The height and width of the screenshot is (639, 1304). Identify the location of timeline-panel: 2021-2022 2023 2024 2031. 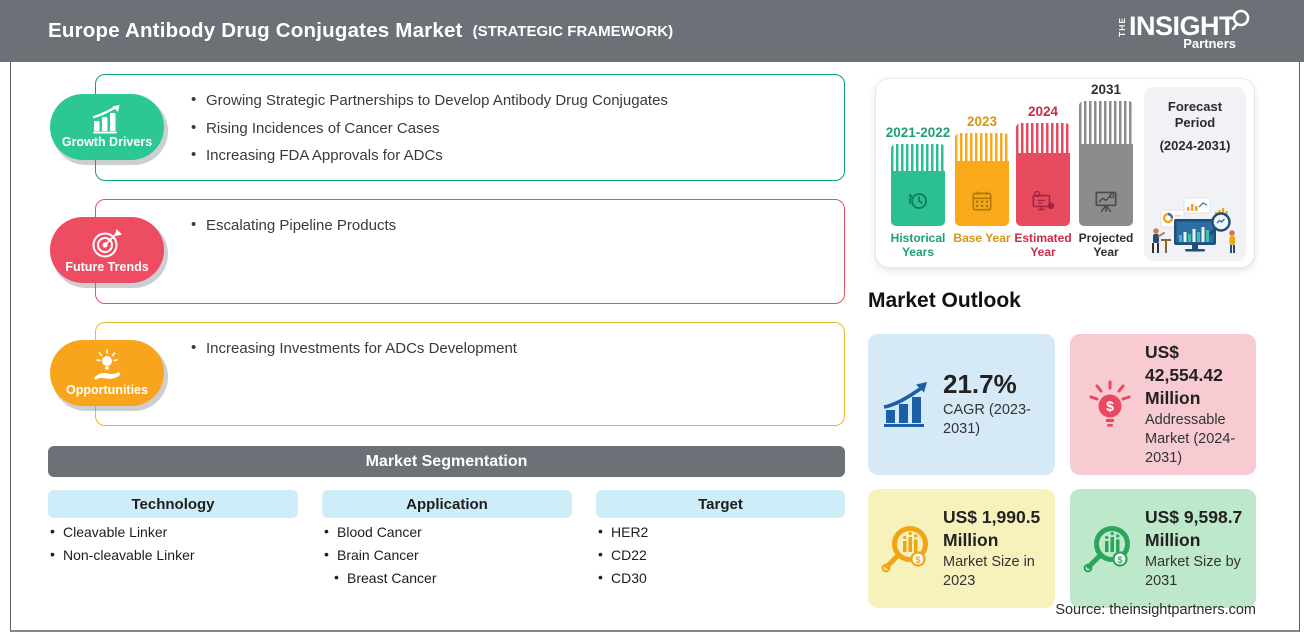
(1065, 173).